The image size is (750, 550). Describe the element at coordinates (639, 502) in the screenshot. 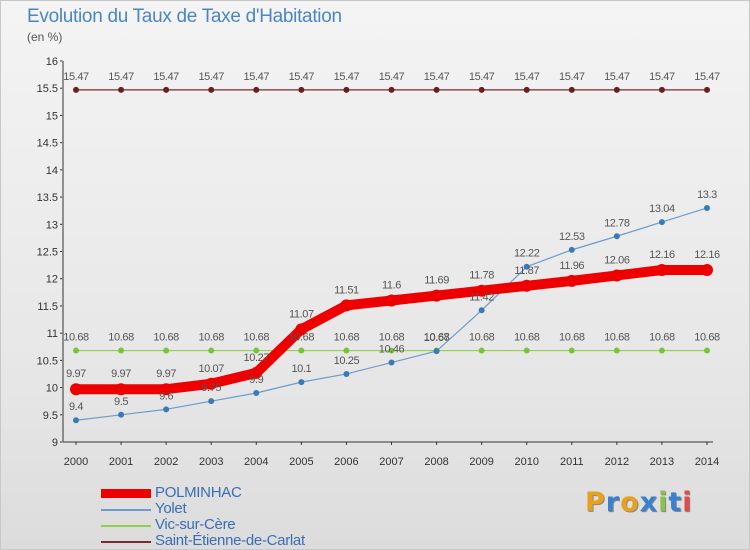

I see `proxiti-logo: Proxiti` at that location.